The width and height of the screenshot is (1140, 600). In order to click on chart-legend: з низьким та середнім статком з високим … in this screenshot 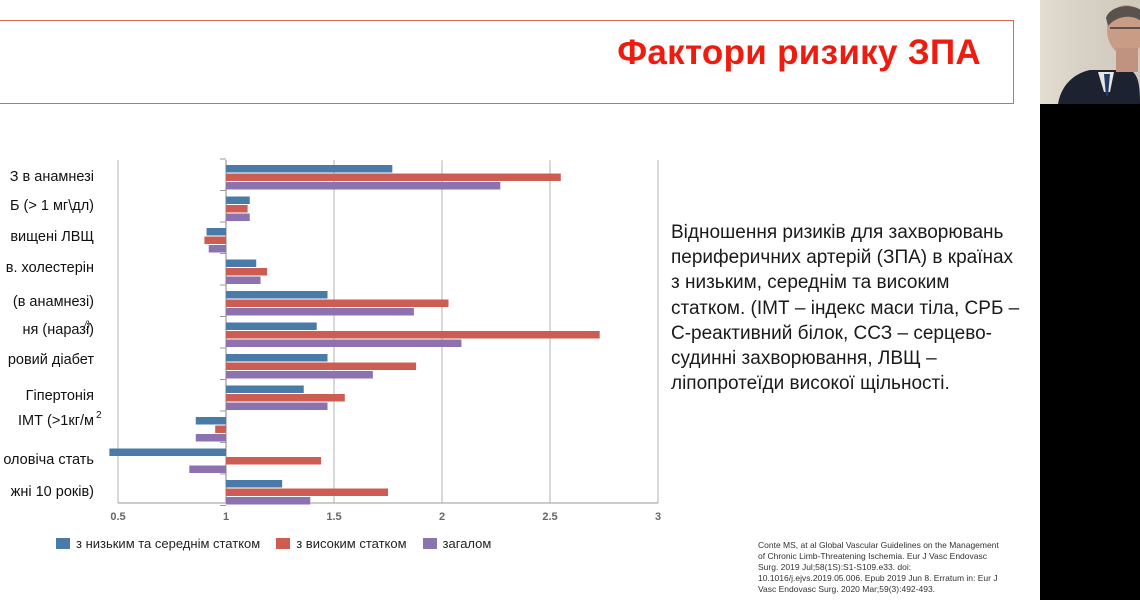, I will do `click(281, 543)`.